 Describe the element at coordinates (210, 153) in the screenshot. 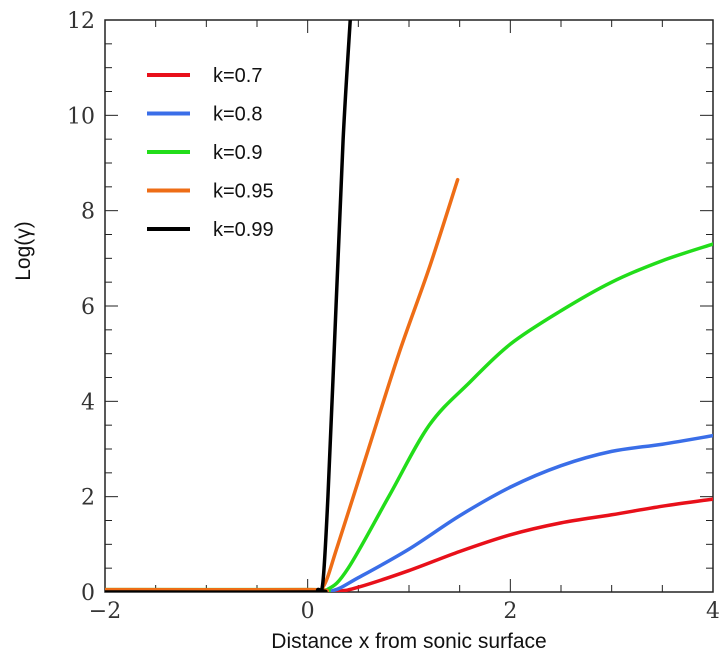

I see `legend: k=0.7 k=0.8 k=0.9 k=0.95 k=0.99` at that location.